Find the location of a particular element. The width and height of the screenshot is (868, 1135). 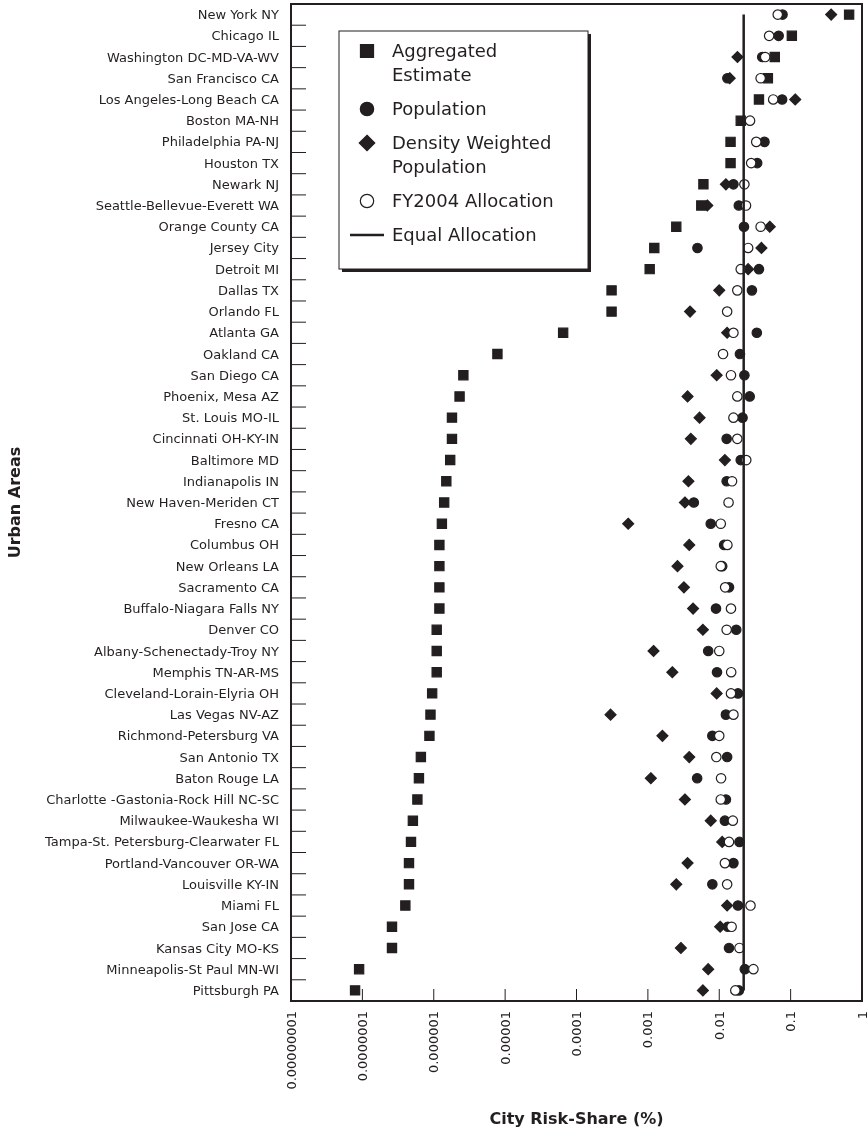

y-tick-label: Tampa-St. Petersburg-Clearwater FL is located at coordinates (162, 842).